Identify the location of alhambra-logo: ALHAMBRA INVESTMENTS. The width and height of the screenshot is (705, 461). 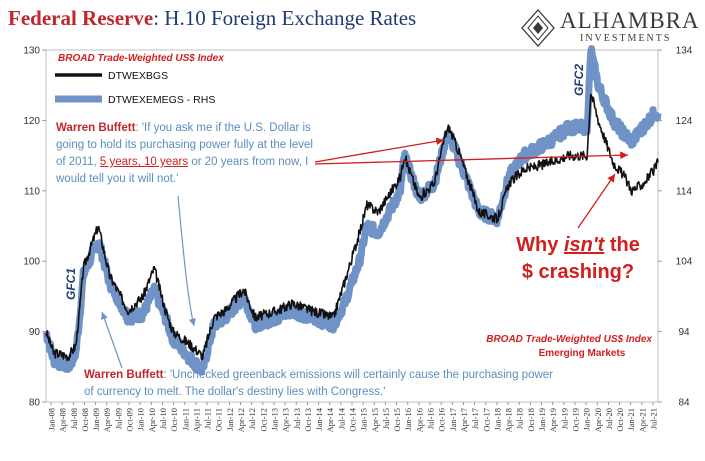
(609, 28).